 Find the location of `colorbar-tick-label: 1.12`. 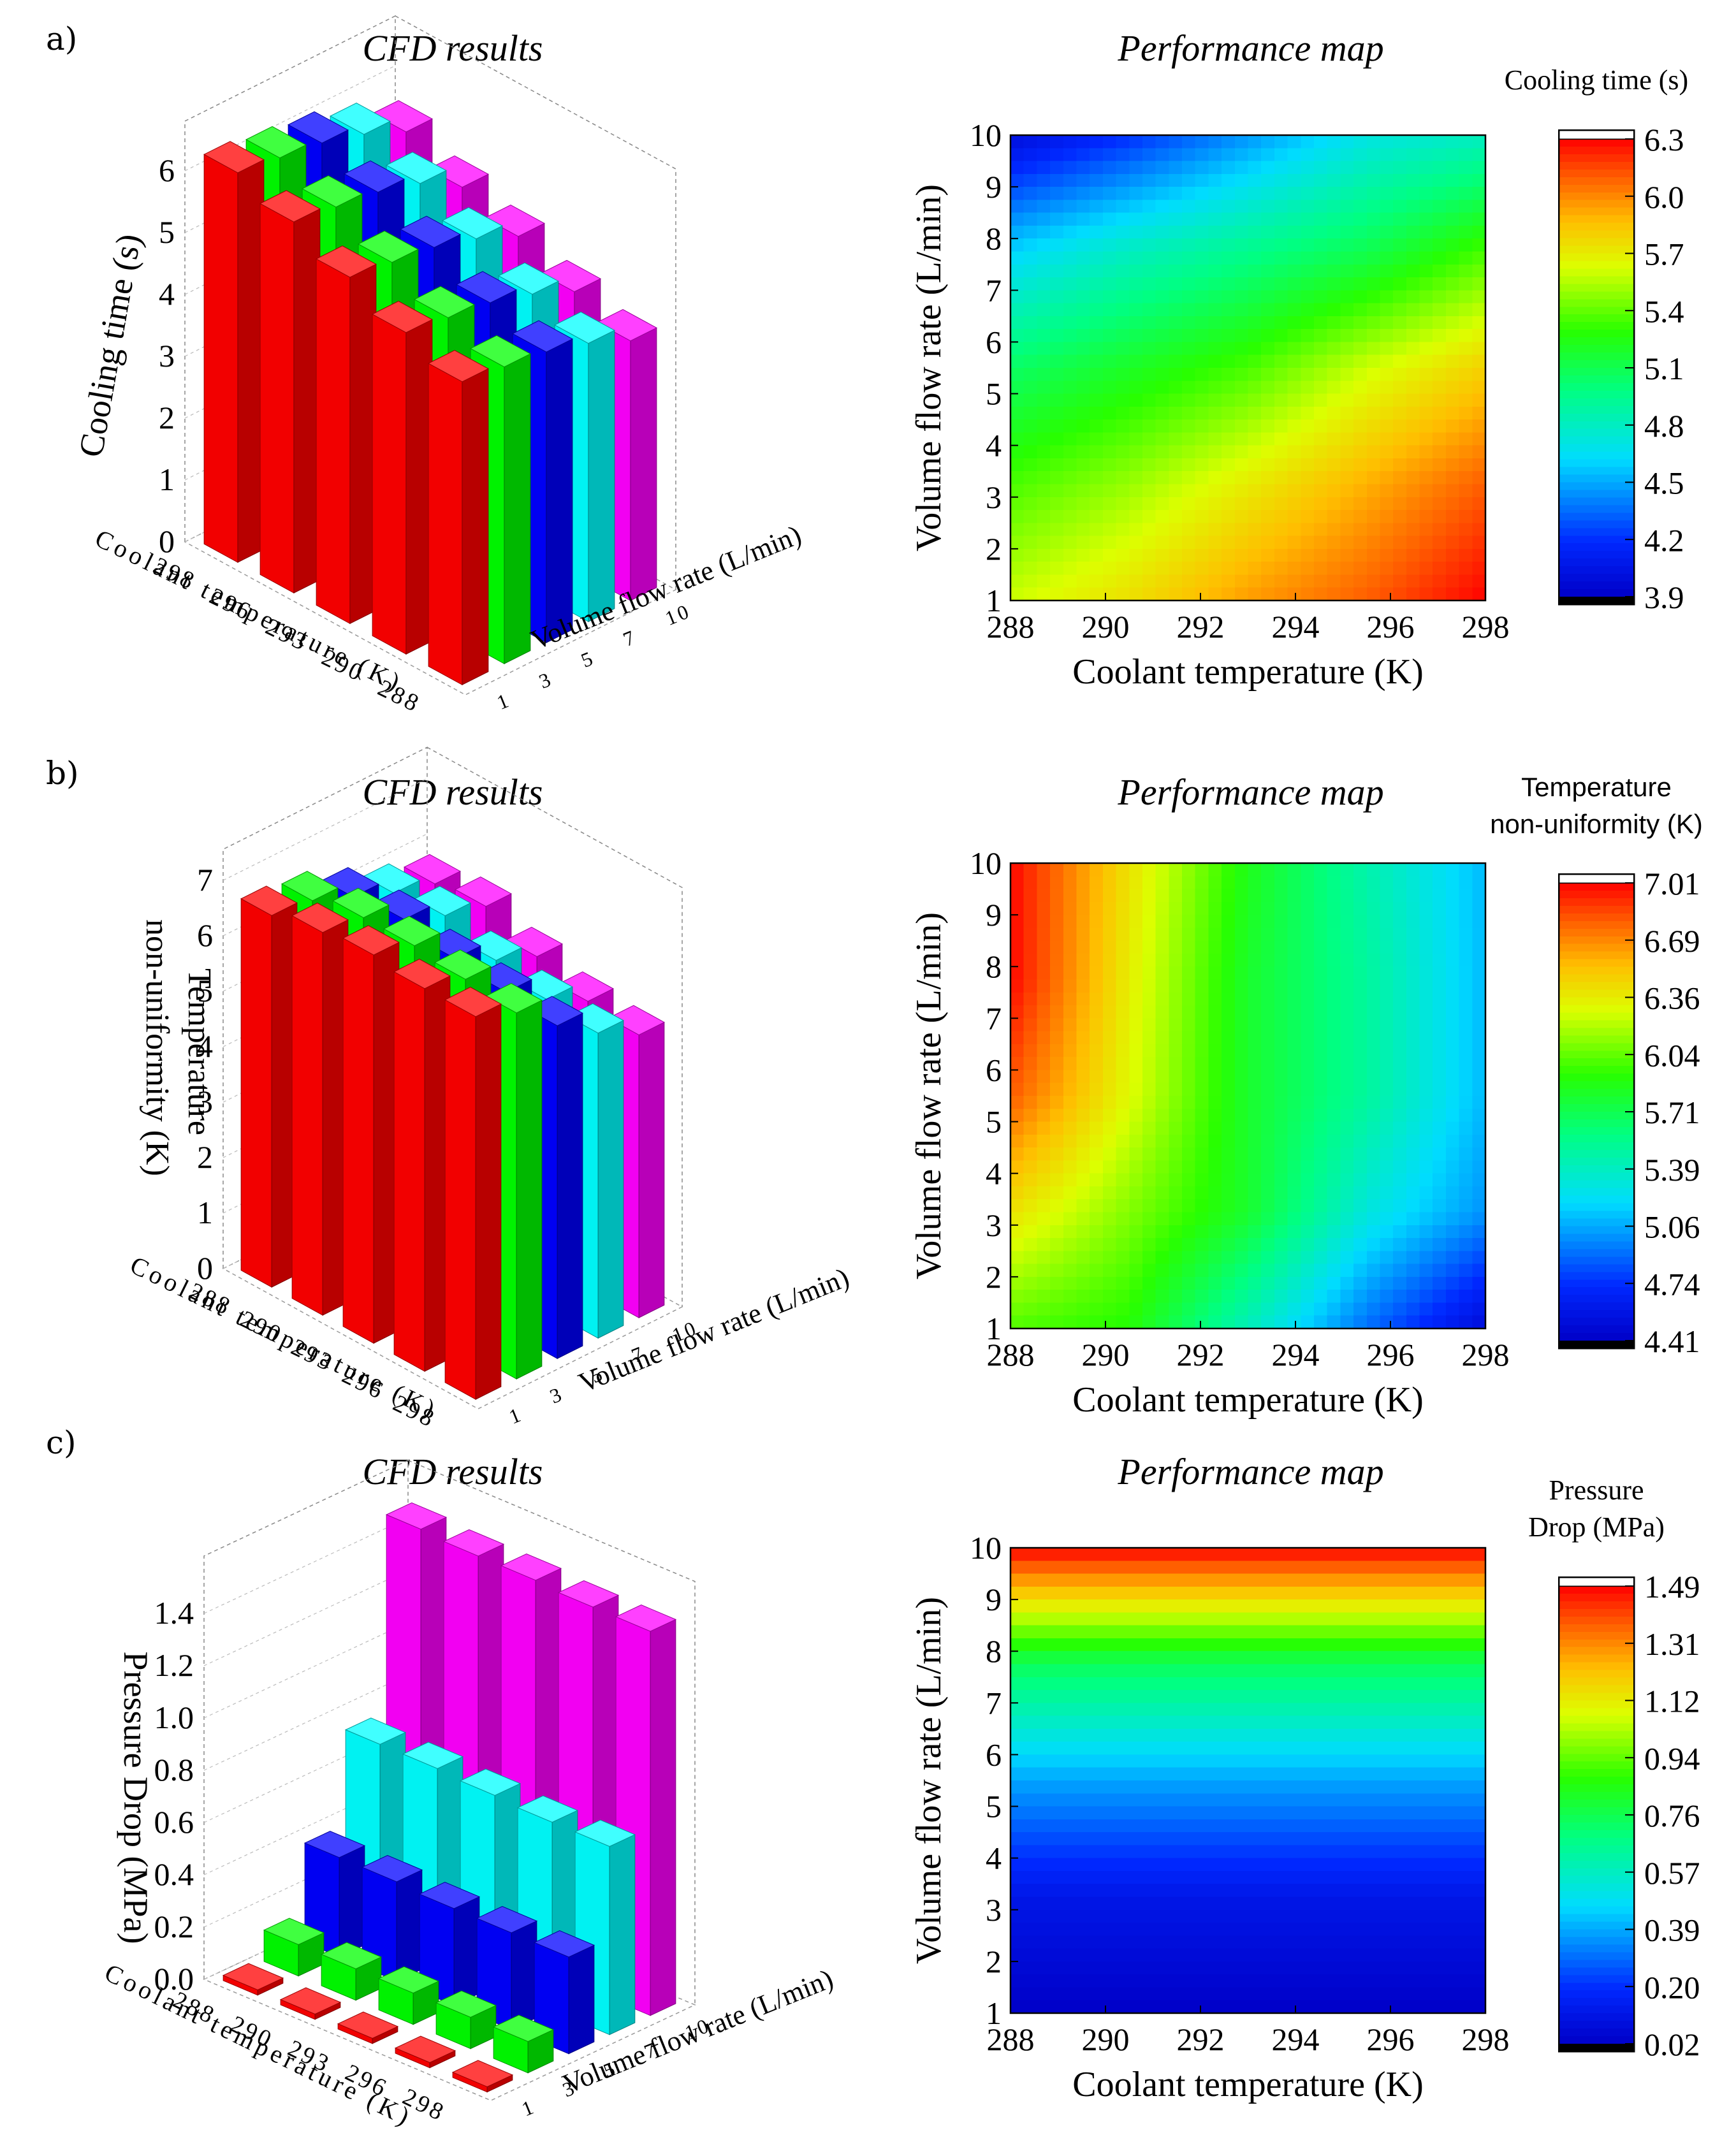

colorbar-tick-label: 1.12 is located at coordinates (1672, 1701).